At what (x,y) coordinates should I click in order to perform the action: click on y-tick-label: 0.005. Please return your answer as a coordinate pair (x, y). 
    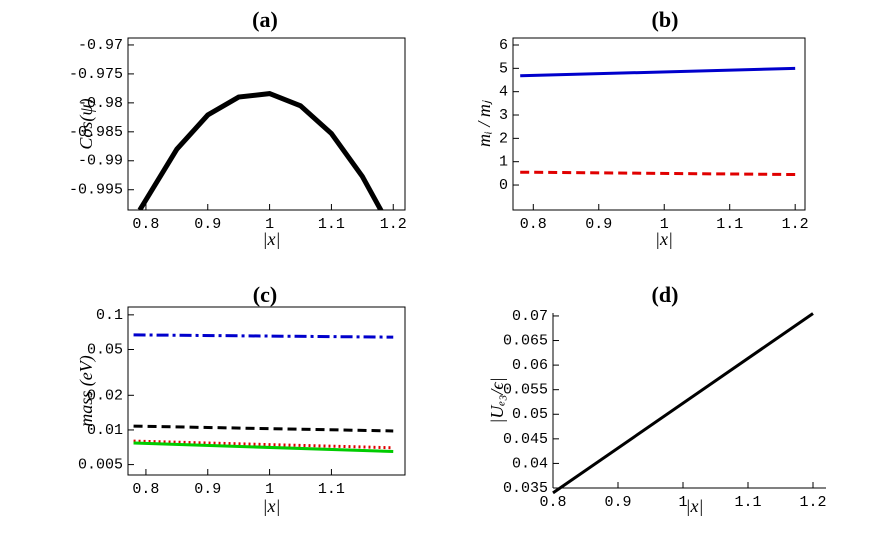
    Looking at the image, I should click on (100, 465).